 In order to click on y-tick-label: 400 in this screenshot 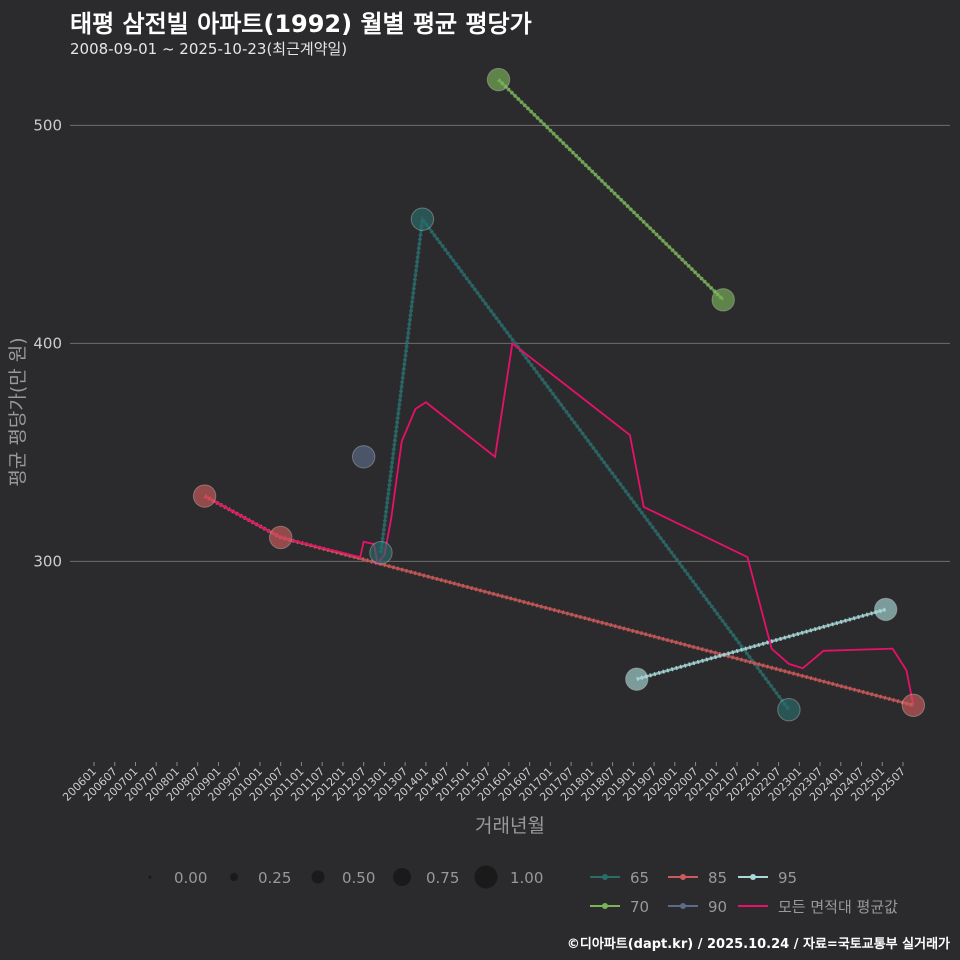, I will do `click(47, 343)`.